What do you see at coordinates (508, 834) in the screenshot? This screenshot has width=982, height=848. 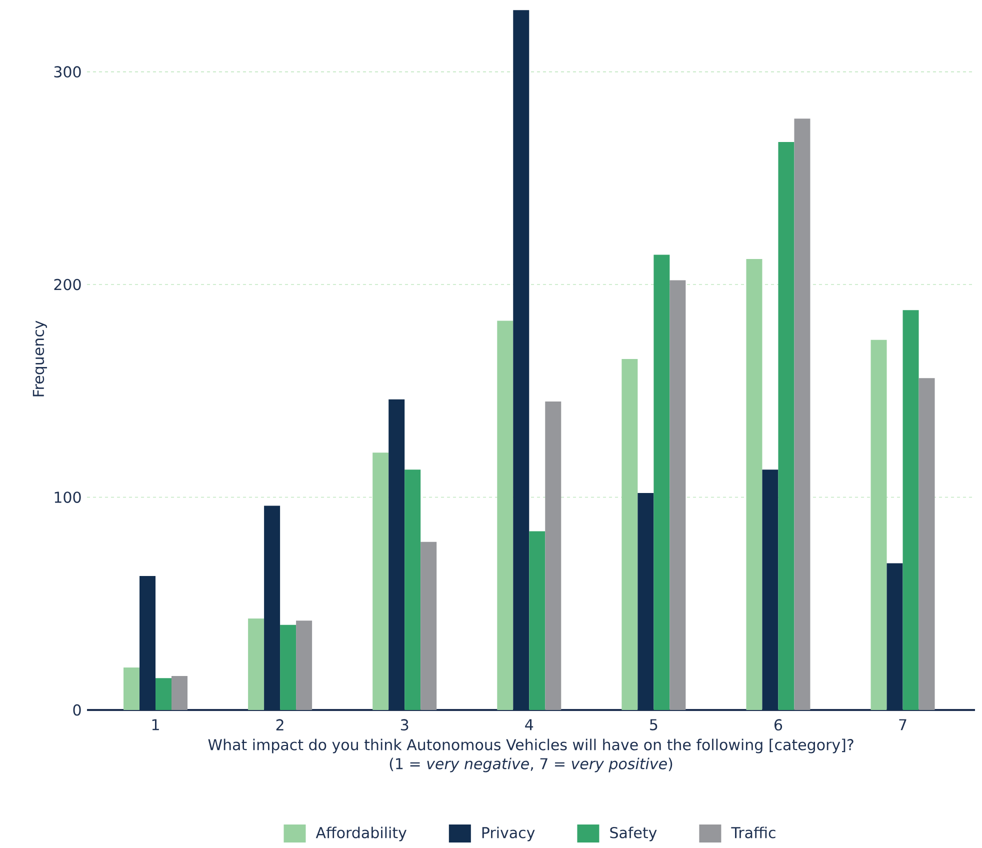 I see `legend-label: Privacy` at bounding box center [508, 834].